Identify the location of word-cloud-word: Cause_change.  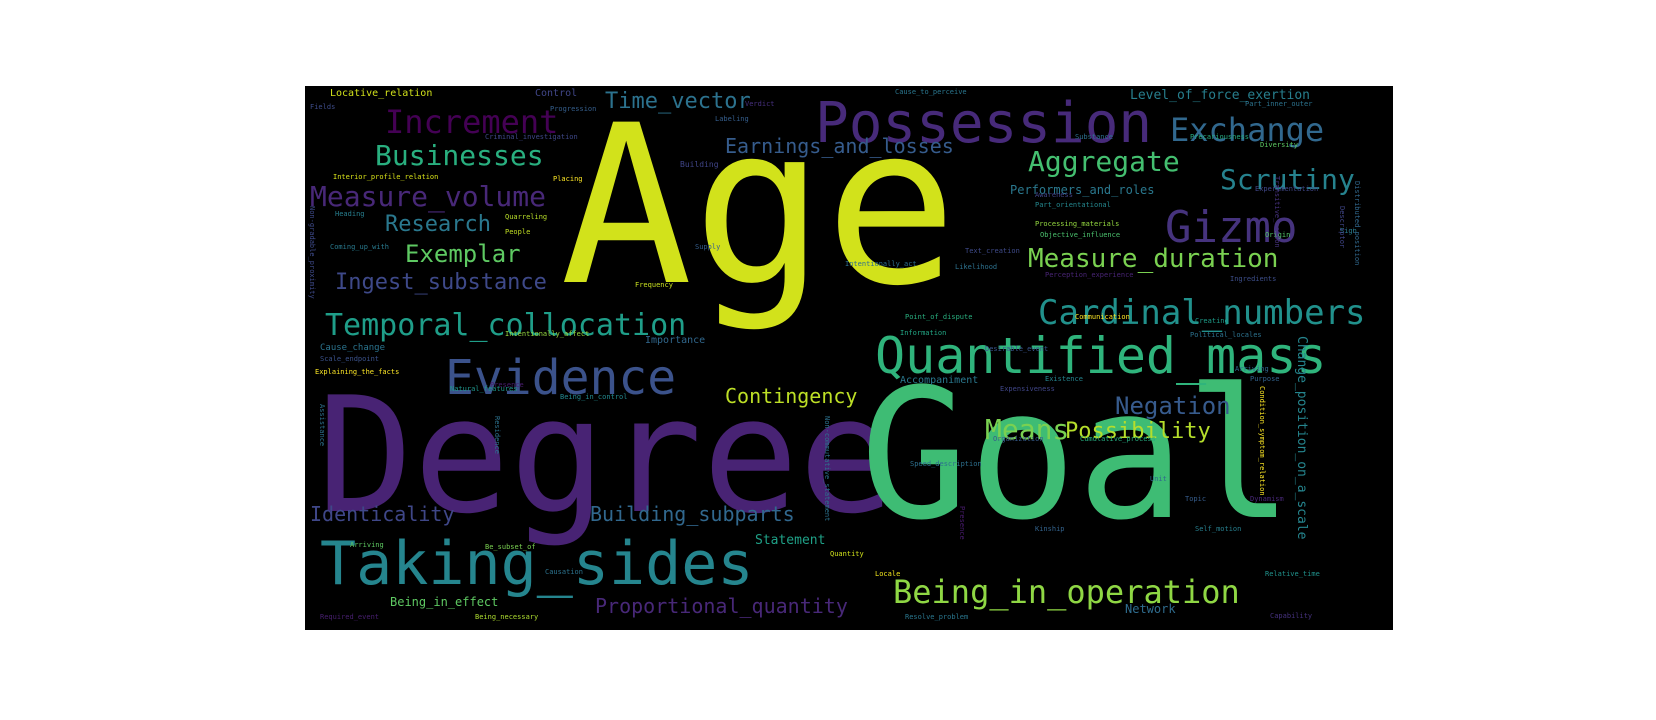
(353, 348).